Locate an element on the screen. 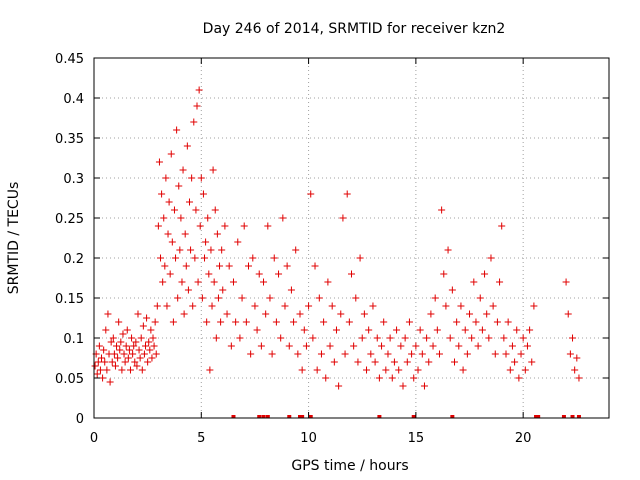 The image size is (640, 480). x-tick-label: 20 is located at coordinates (523, 438).